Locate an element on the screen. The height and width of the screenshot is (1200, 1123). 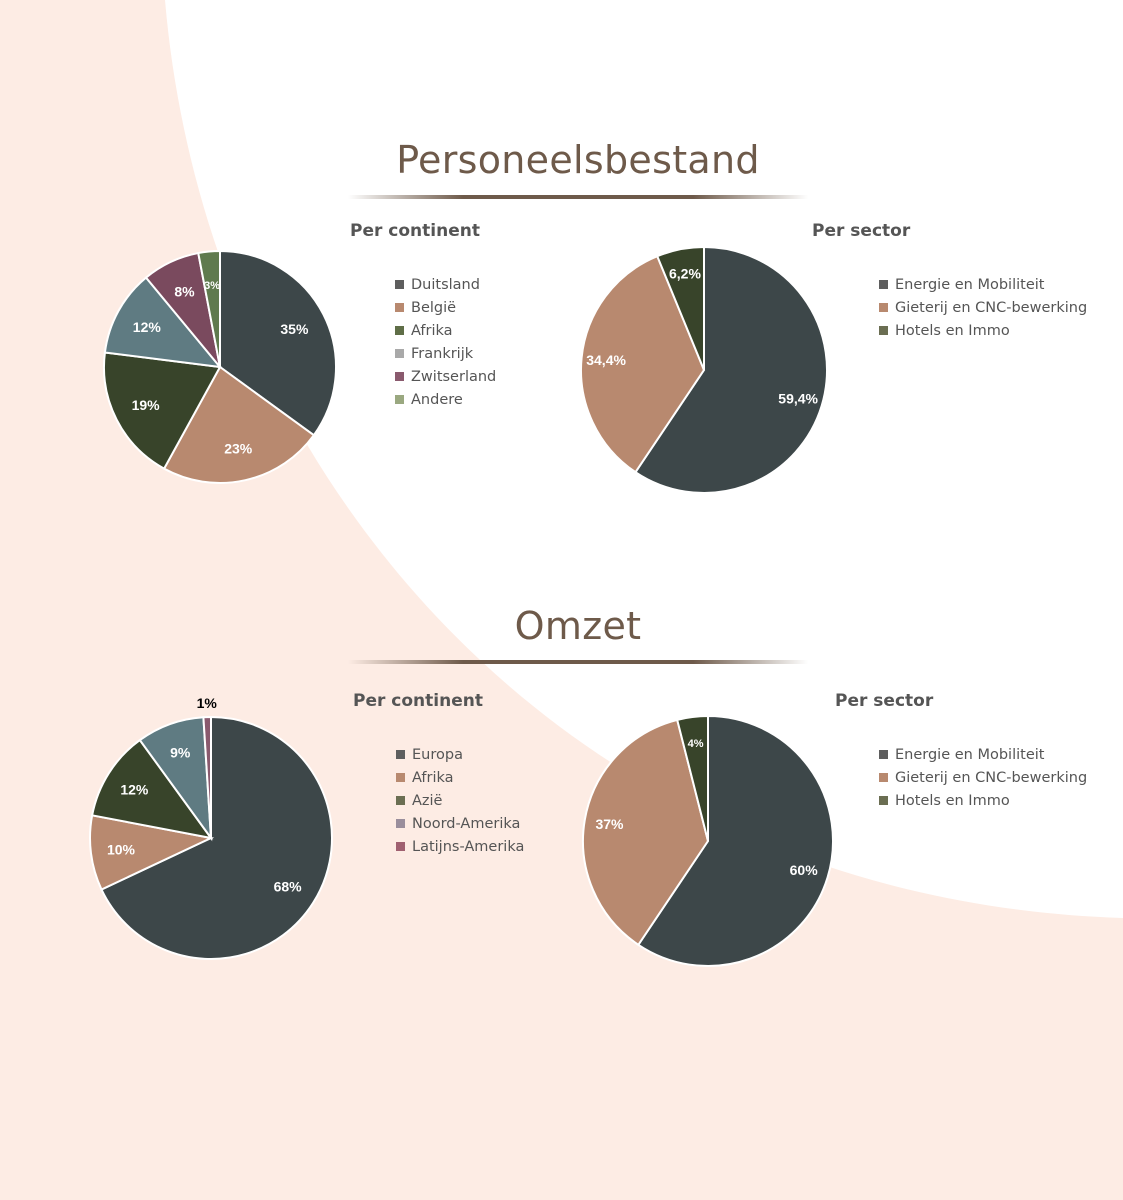
legend-label: Andere is located at coordinates (437, 399).